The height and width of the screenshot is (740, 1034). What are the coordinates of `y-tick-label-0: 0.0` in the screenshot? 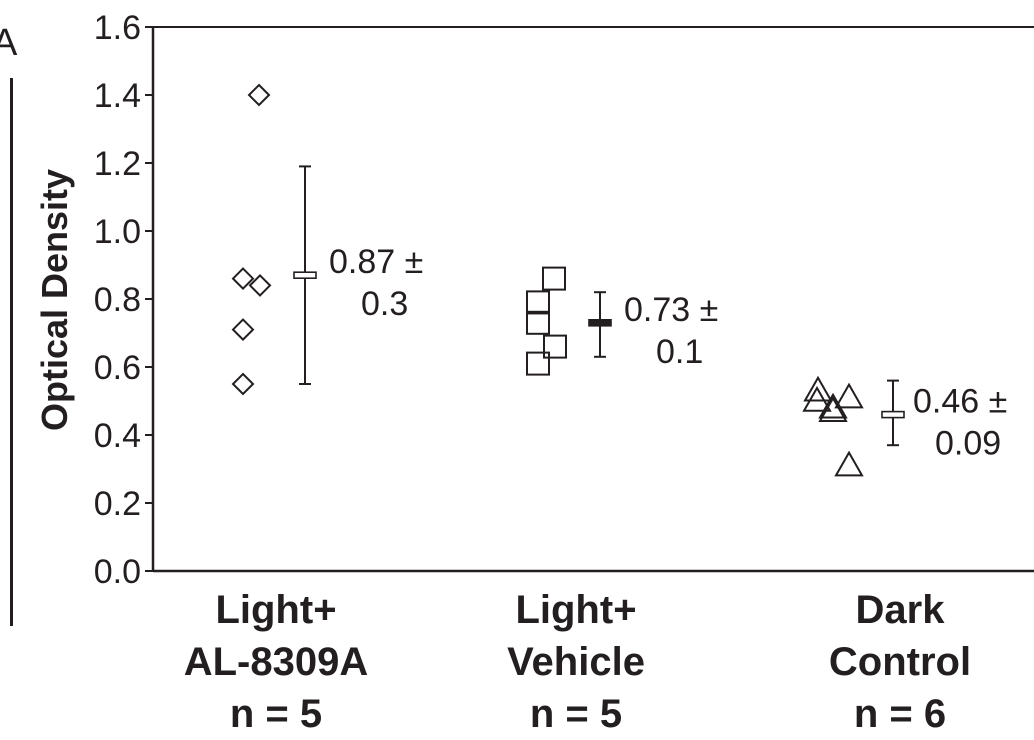 It's located at (117, 572).